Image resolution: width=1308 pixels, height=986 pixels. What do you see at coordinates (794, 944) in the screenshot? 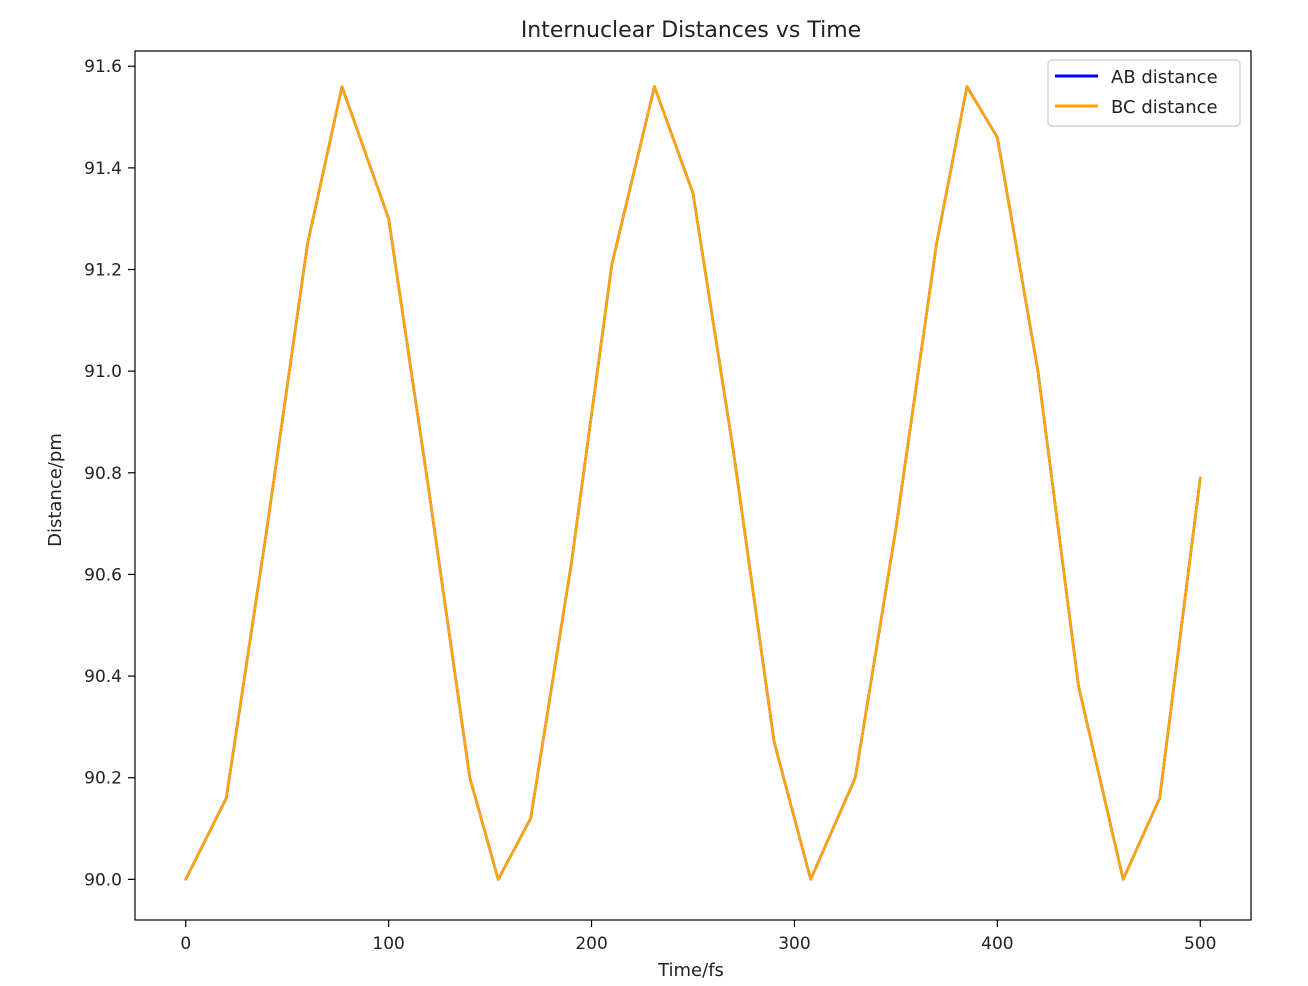
I see `x-tick-label: 300` at bounding box center [794, 944].